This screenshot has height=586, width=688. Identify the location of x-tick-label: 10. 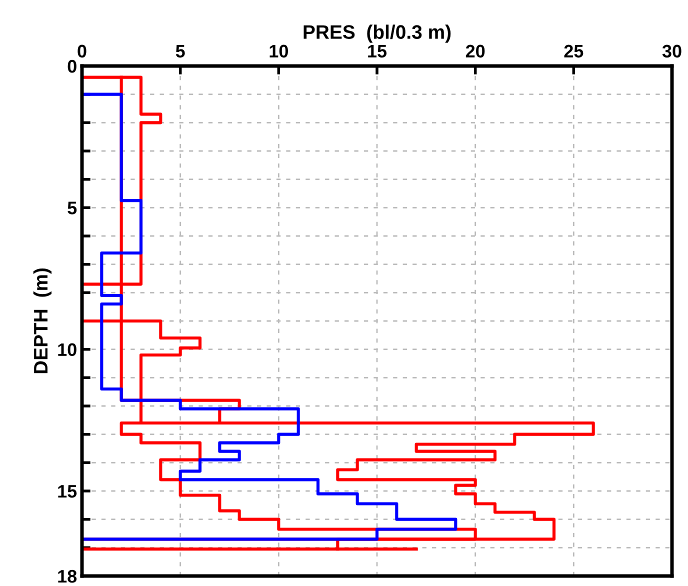
(279, 51).